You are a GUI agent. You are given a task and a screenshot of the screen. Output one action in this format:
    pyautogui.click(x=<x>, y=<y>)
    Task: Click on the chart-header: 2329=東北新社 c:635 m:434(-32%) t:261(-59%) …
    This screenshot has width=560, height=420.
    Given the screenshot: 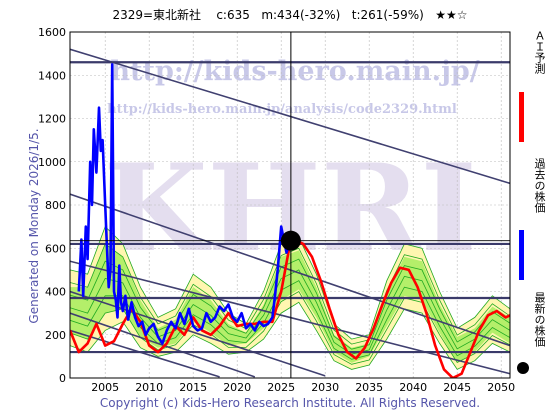 What is the action you would take?
    pyautogui.click(x=290, y=14)
    